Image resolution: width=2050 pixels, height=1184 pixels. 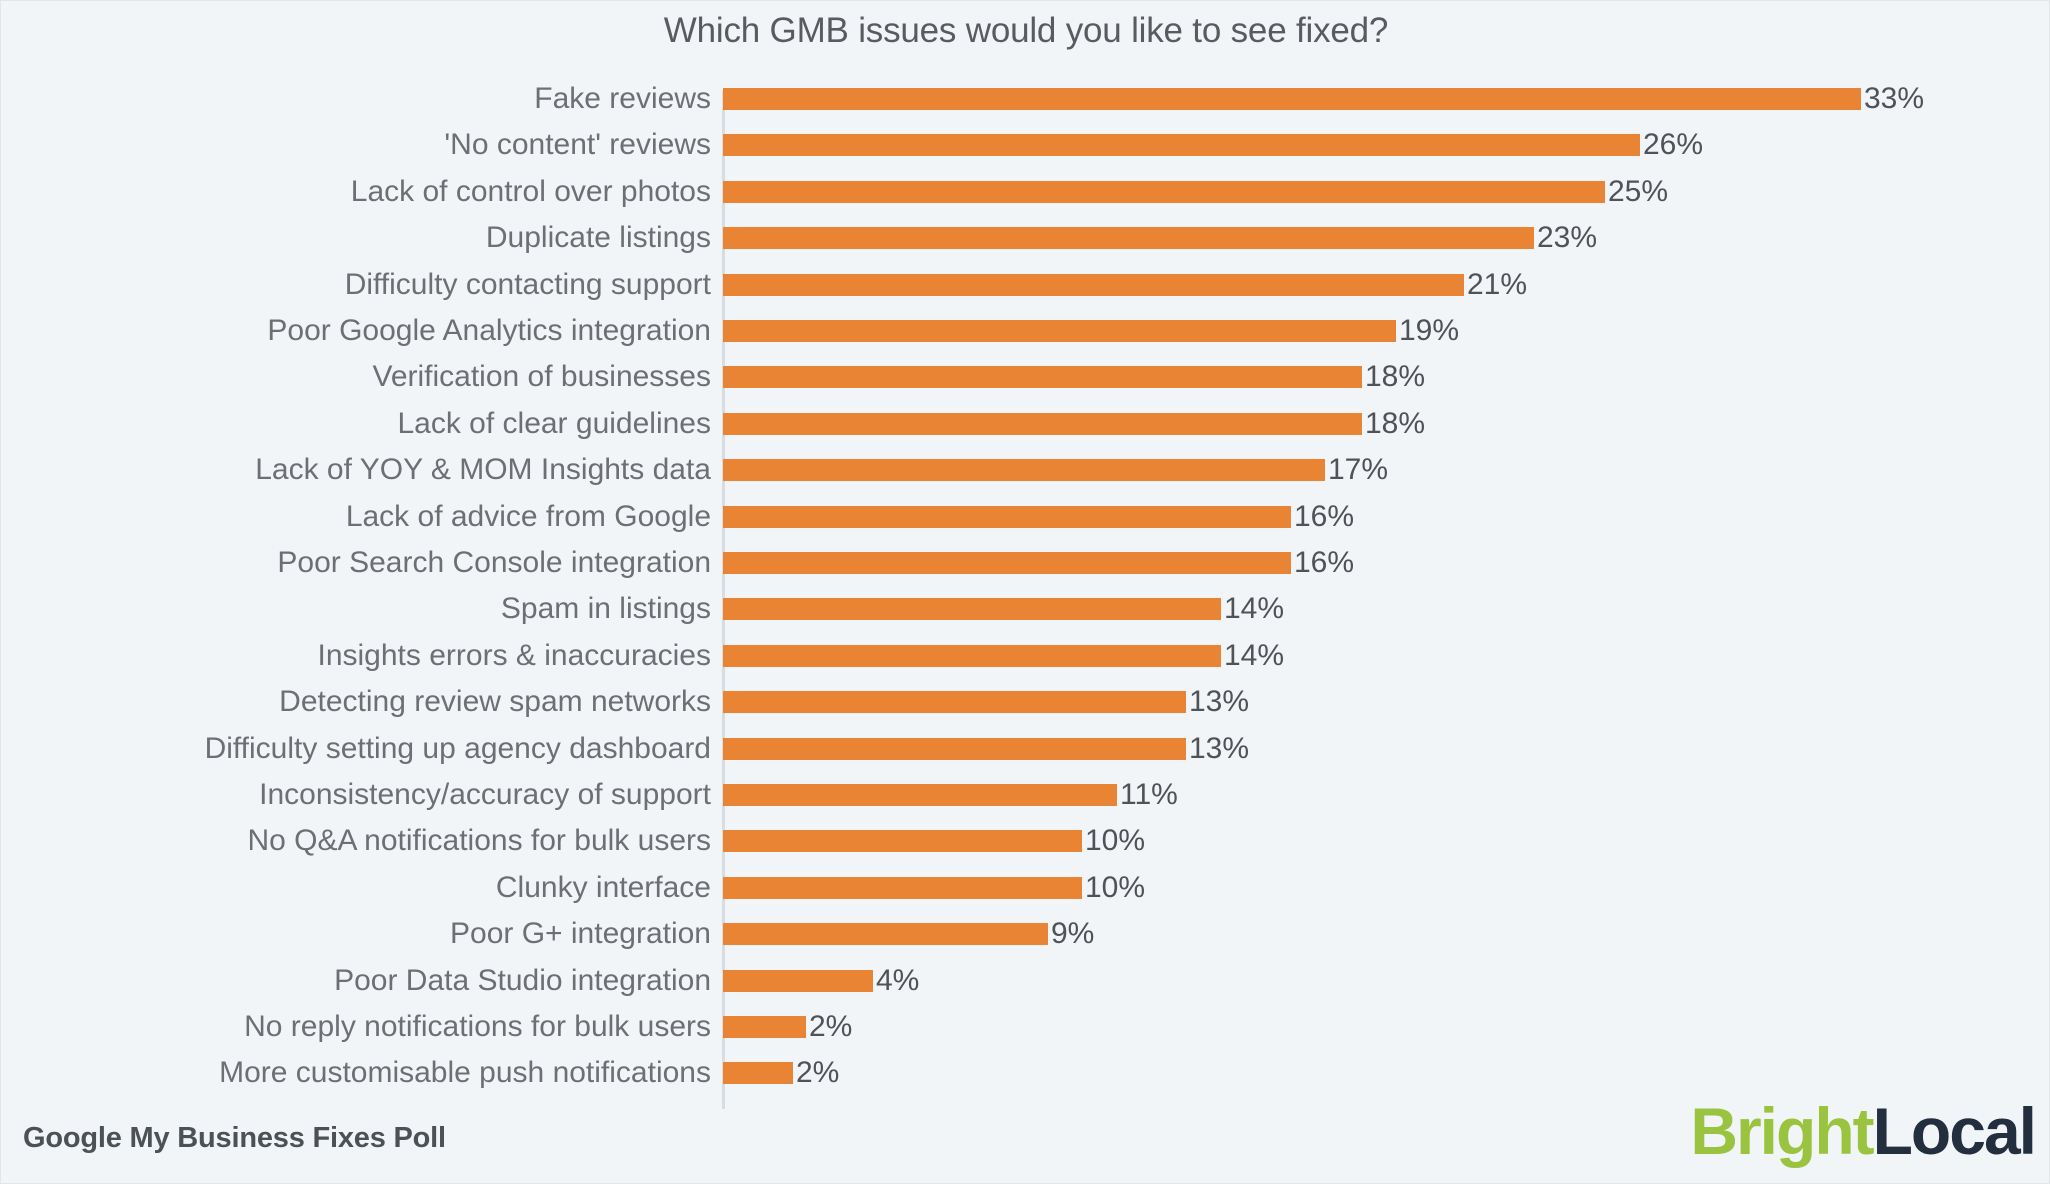 What do you see at coordinates (530, 191) in the screenshot?
I see `category-label: Lack of control over photos` at bounding box center [530, 191].